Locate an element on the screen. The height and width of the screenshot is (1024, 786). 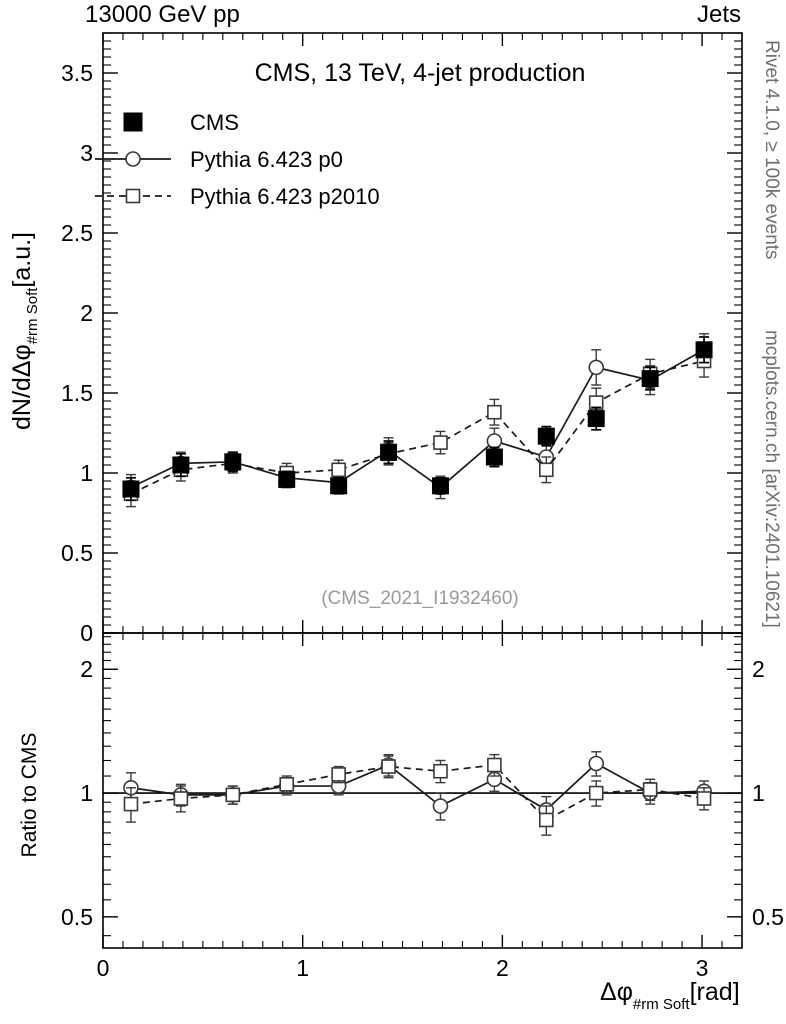
legend: CMS Pythia 6.423 p0 Pythia 6.423 p2010 is located at coordinates (237, 159).